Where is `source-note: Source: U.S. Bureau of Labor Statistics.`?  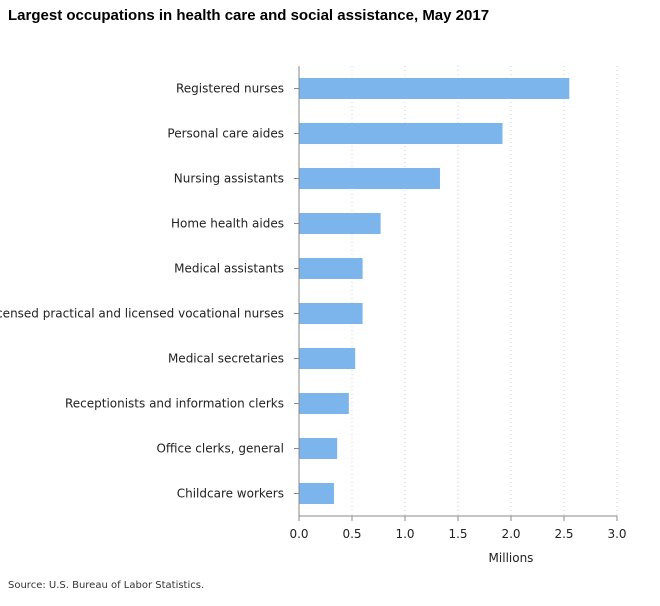 source-note: Source: U.S. Bureau of Labor Statistics. is located at coordinates (106, 585).